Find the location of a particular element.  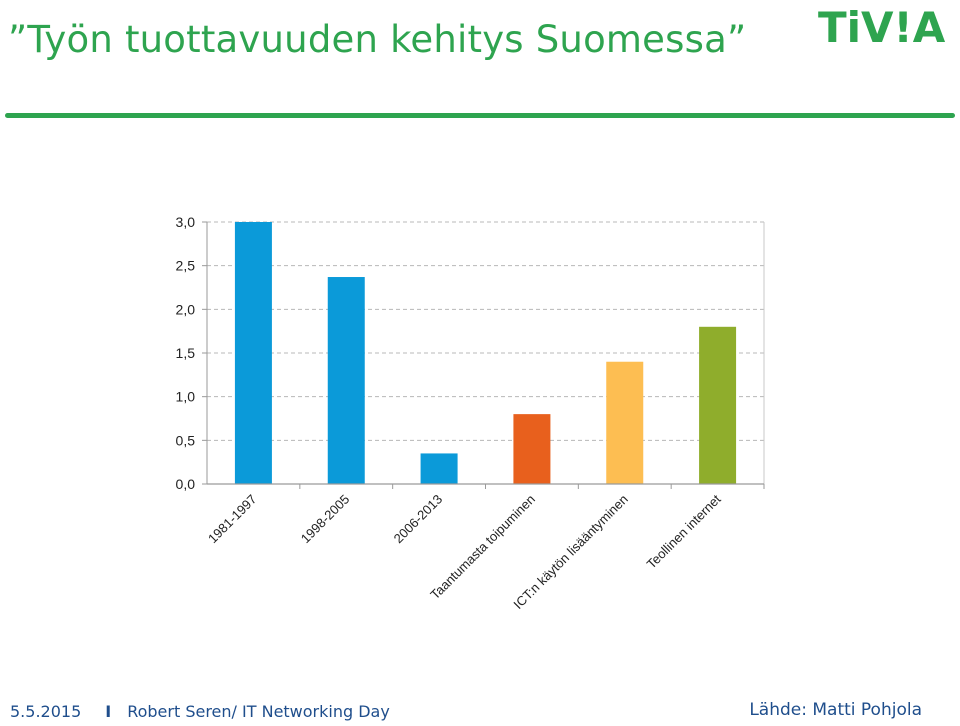

x-category-label: 2006-2013 is located at coordinates (418, 519).